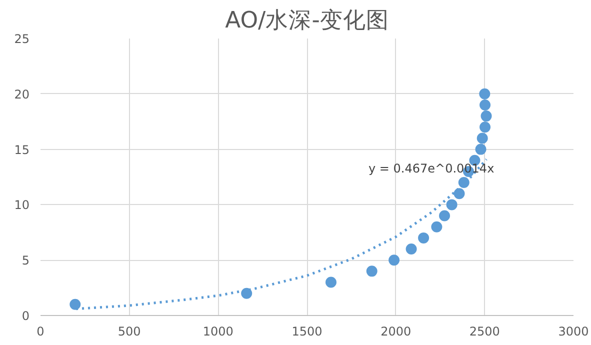  Describe the element at coordinates (26, 316) in the screenshot. I see `y-tick-label: 0` at that location.